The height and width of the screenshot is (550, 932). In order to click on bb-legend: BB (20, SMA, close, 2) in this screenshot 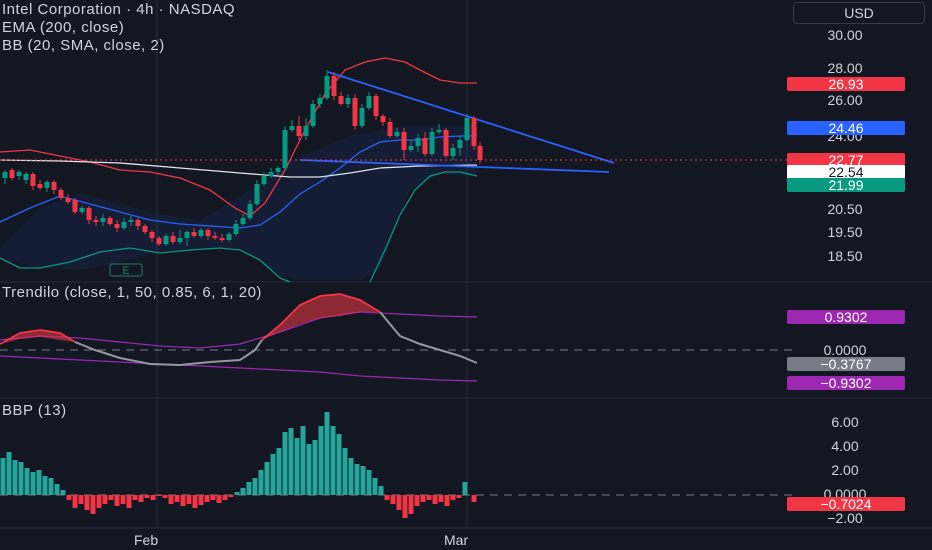, I will do `click(83, 45)`.